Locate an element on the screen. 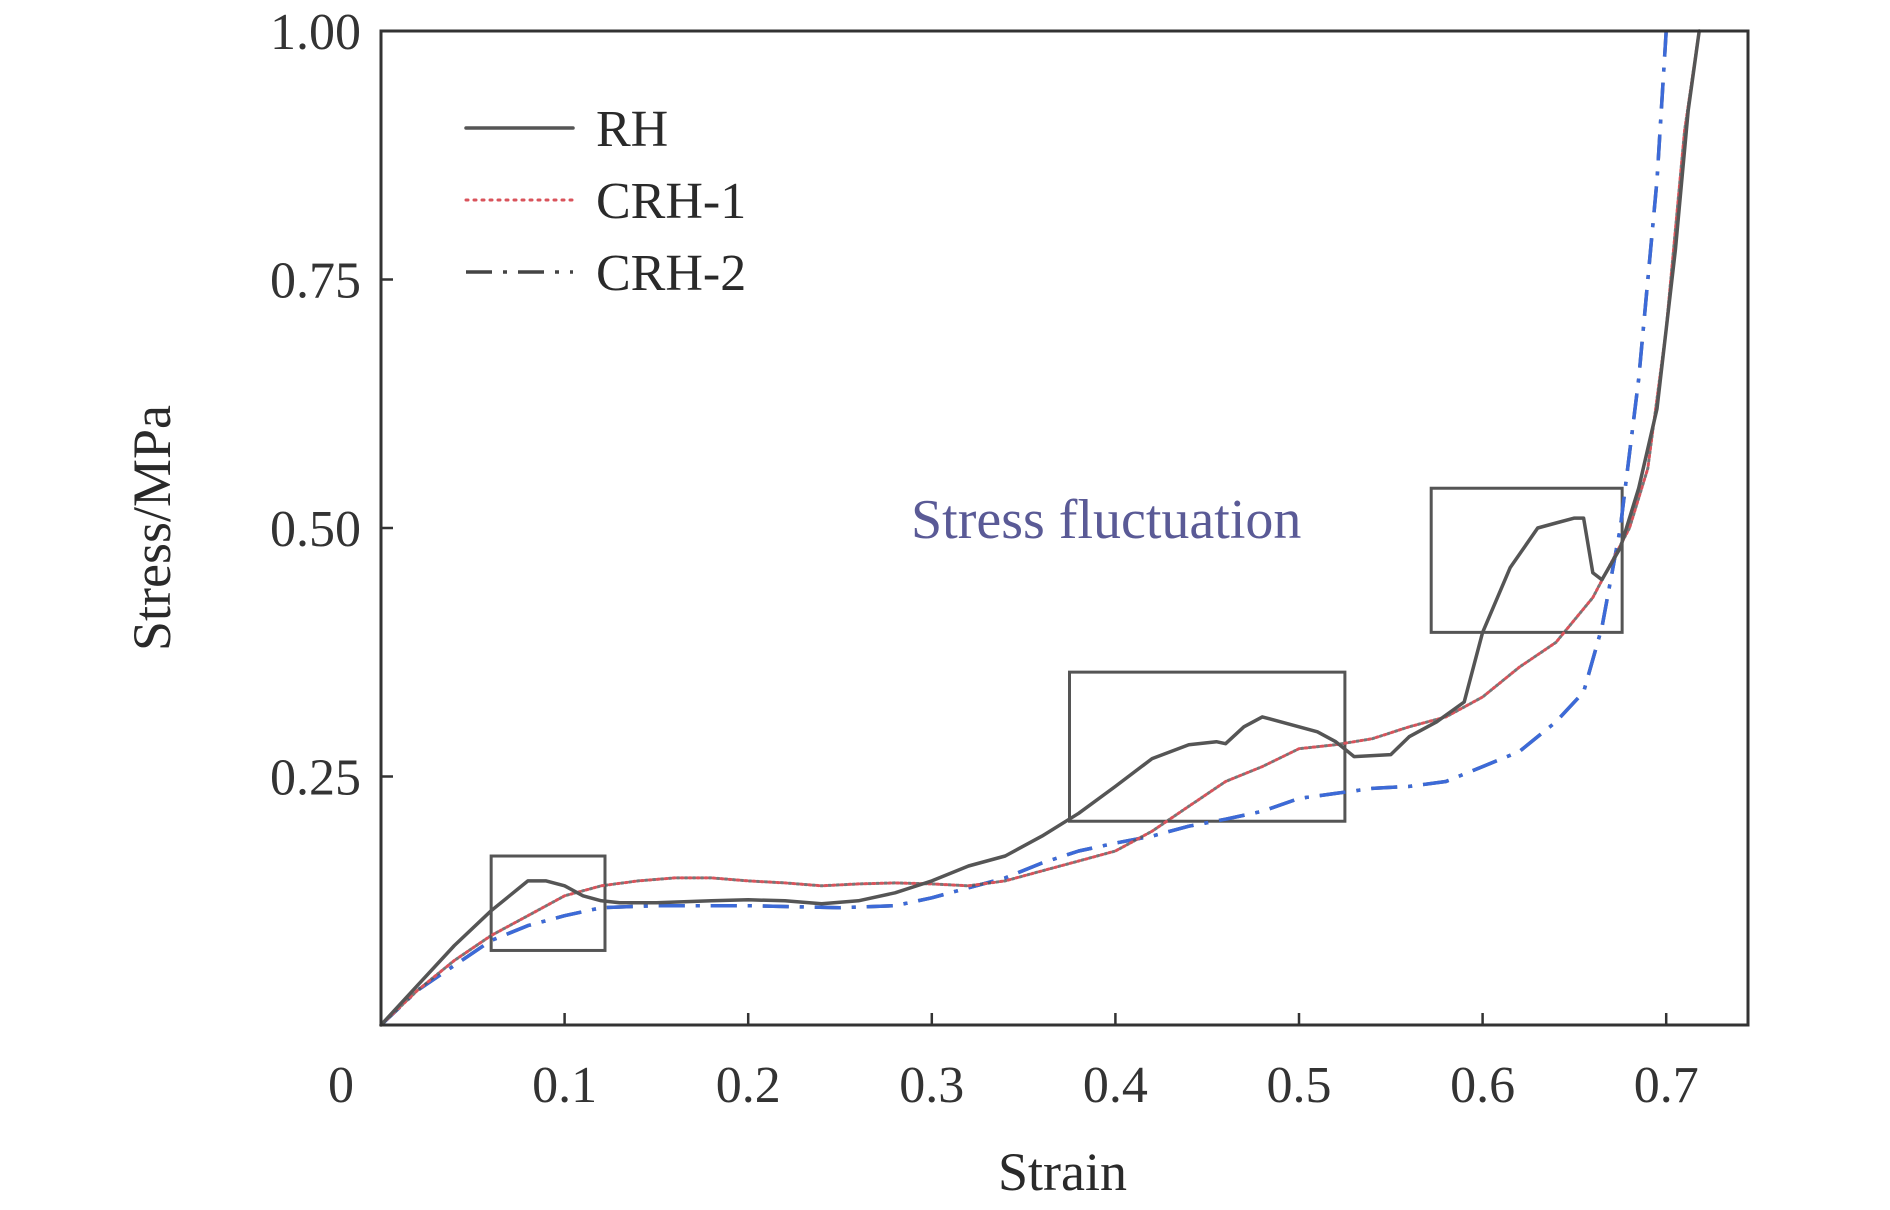 This screenshot has height=1210, width=1890. y-tick-label: 0.75 is located at coordinates (315, 281).